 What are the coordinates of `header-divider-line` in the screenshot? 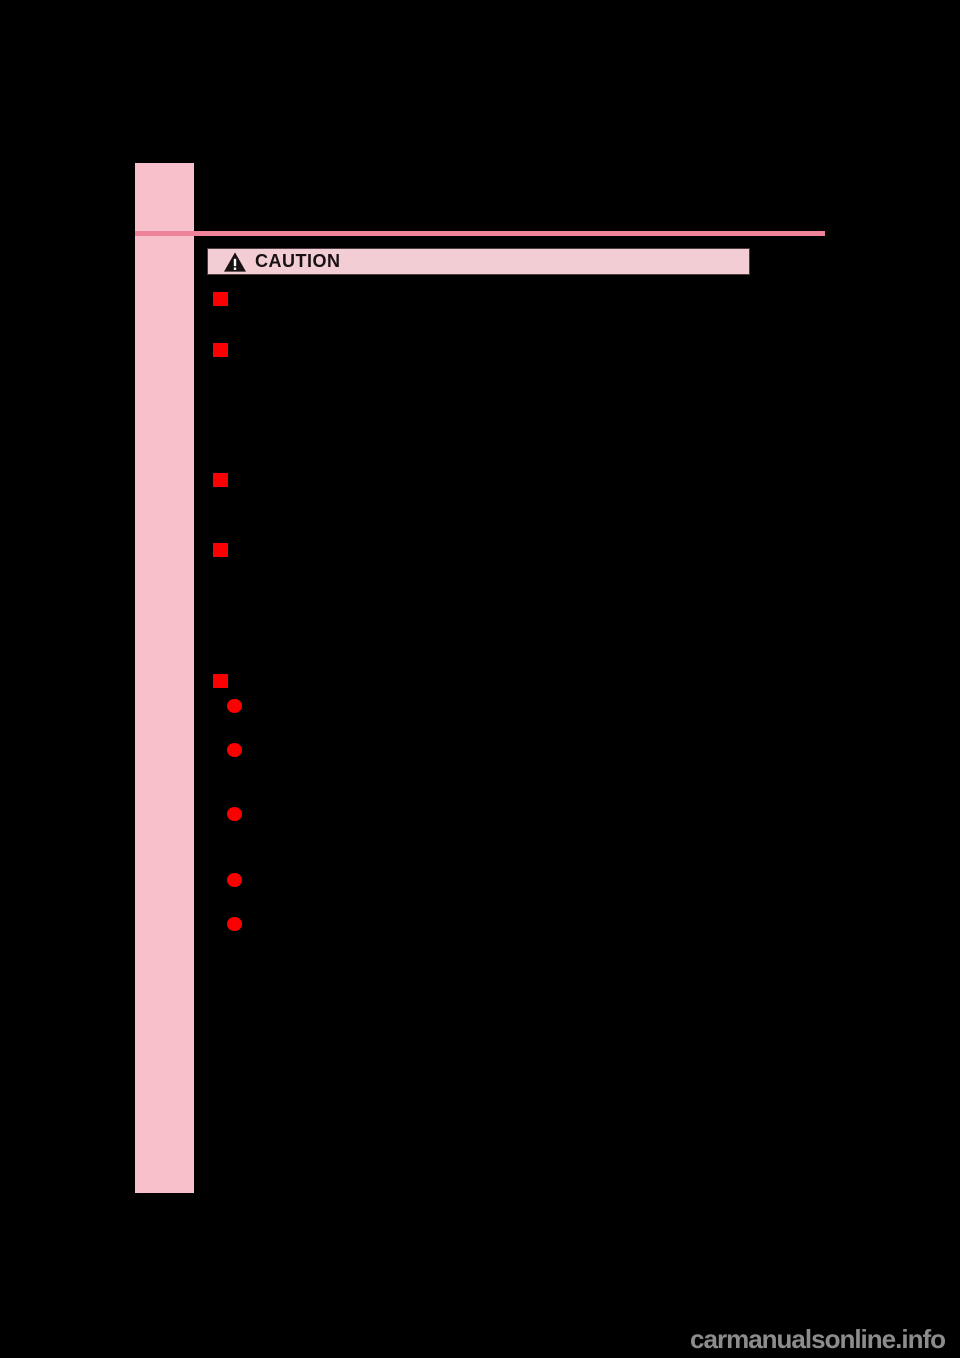 It's located at (480, 233).